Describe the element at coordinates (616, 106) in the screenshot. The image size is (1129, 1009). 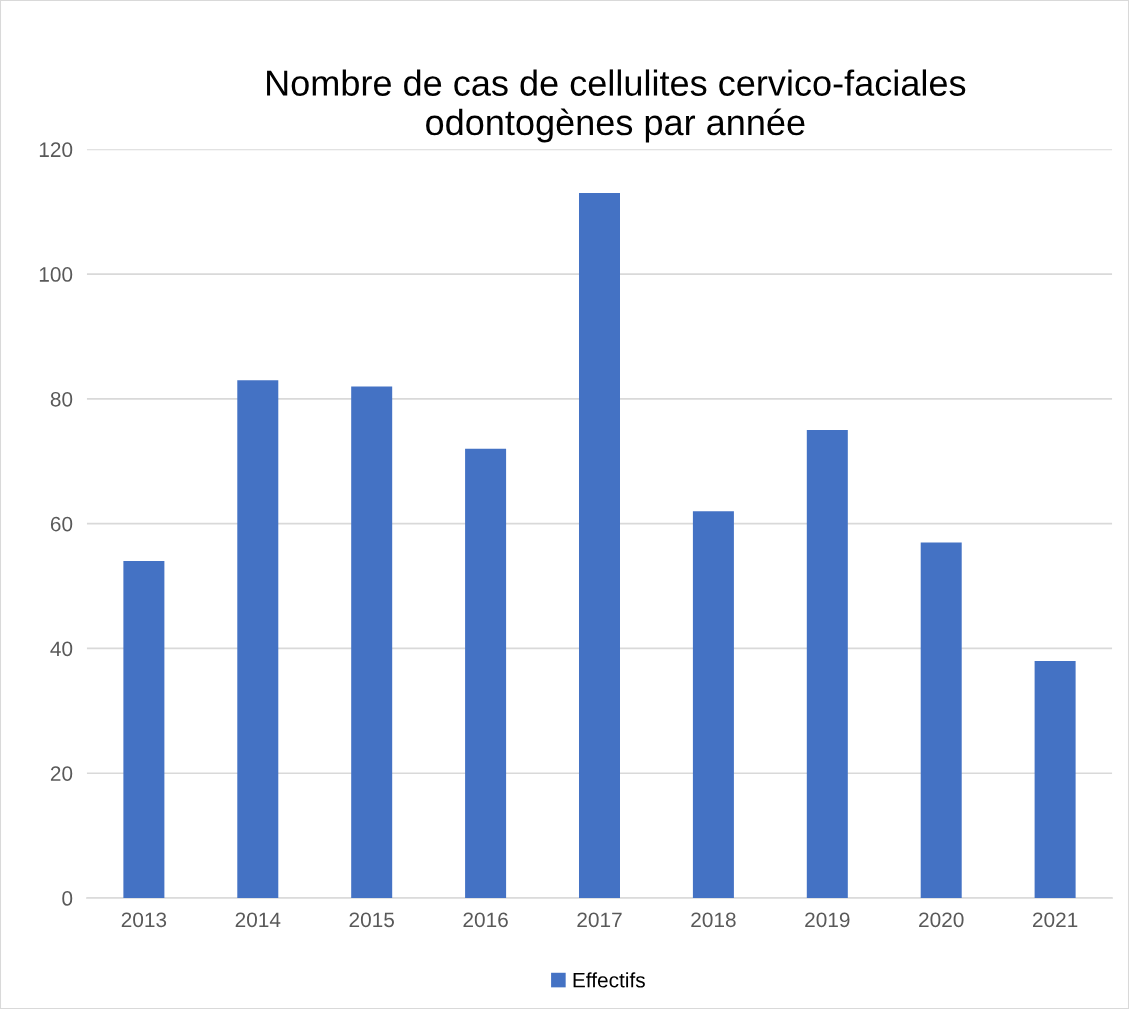
I see `chart-title: Nombre de cas de cellulites cervico-faciales odontogènes par année` at that location.